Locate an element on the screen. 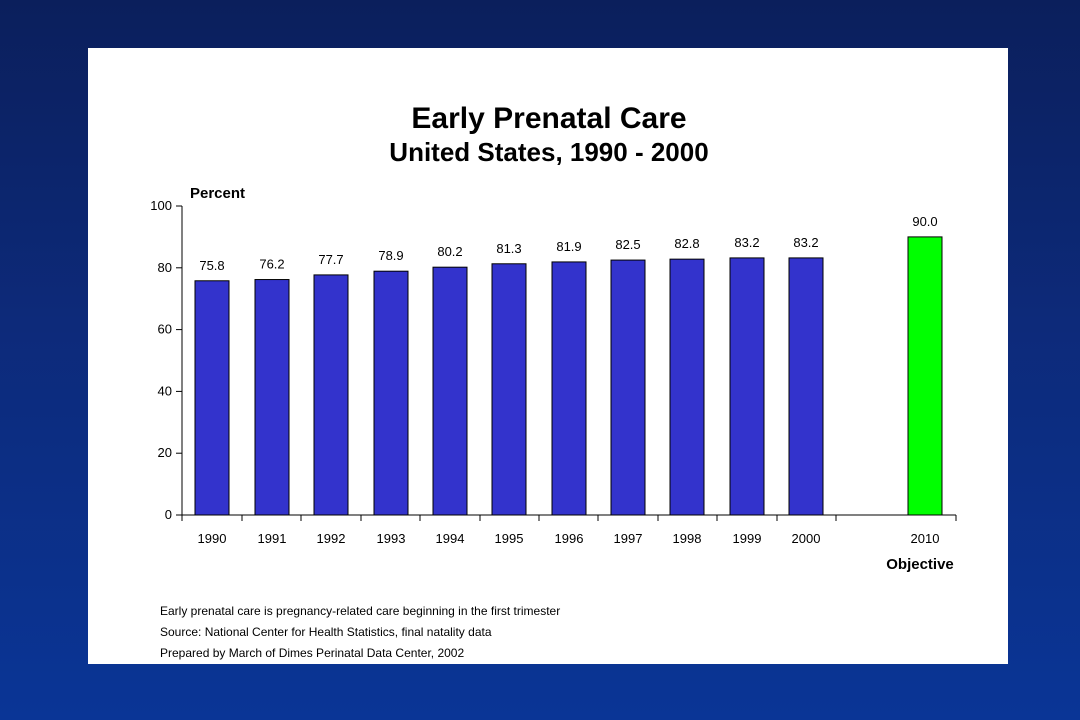  data-label-2000: 83.2 is located at coordinates (805, 242).